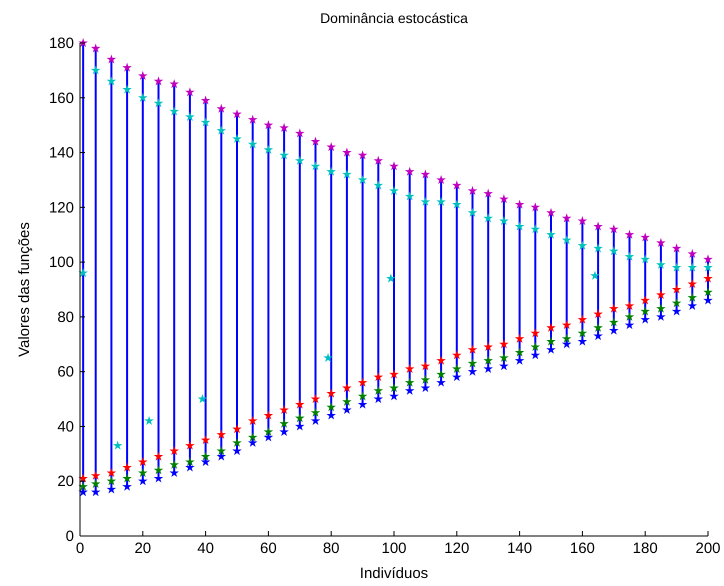 This screenshot has height=586, width=724. I want to click on x-tick-label: 140, so click(519, 548).